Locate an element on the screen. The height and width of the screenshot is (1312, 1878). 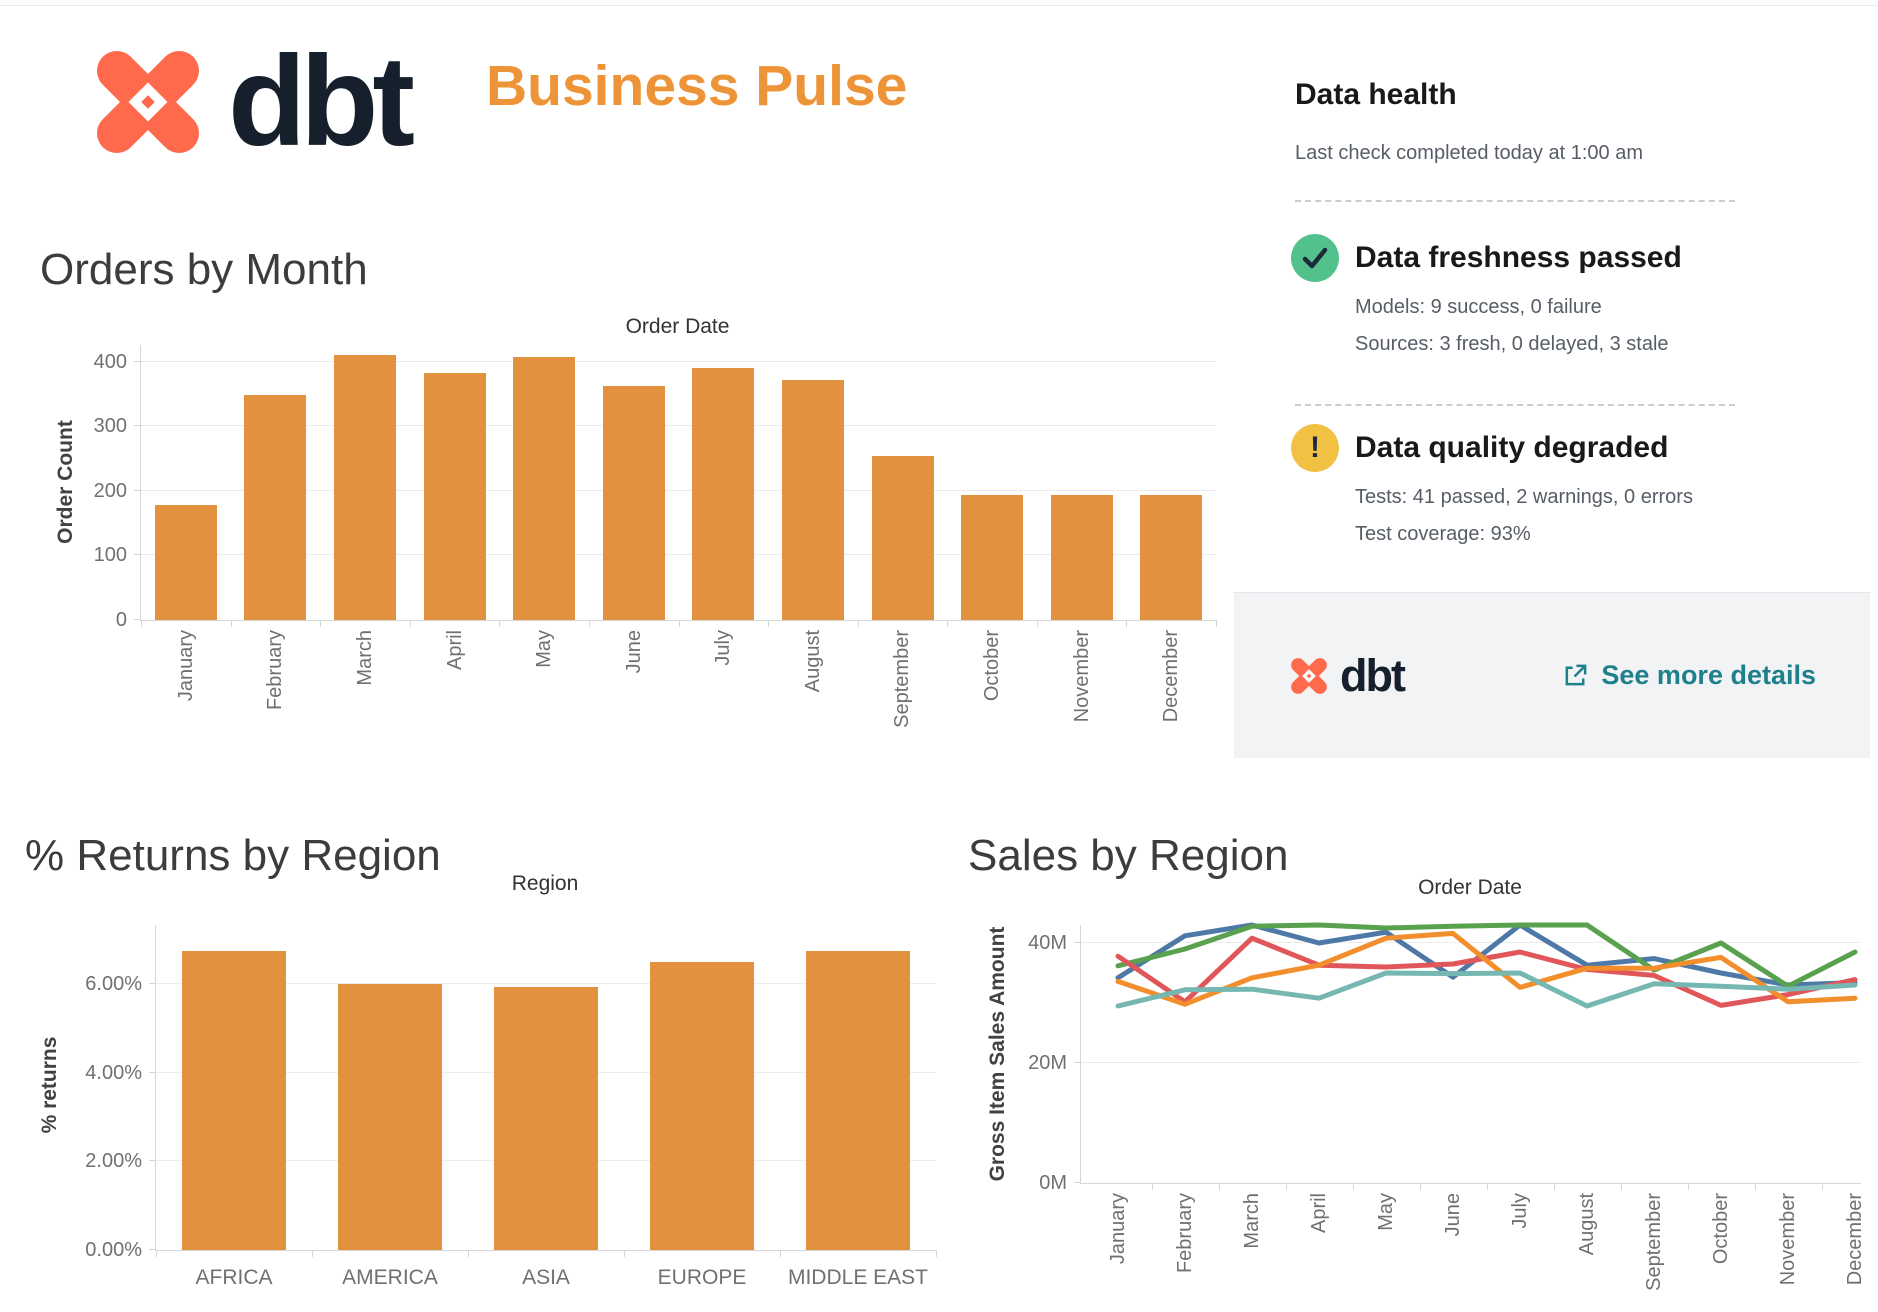
y-tick-label: 400 is located at coordinates (110, 362).